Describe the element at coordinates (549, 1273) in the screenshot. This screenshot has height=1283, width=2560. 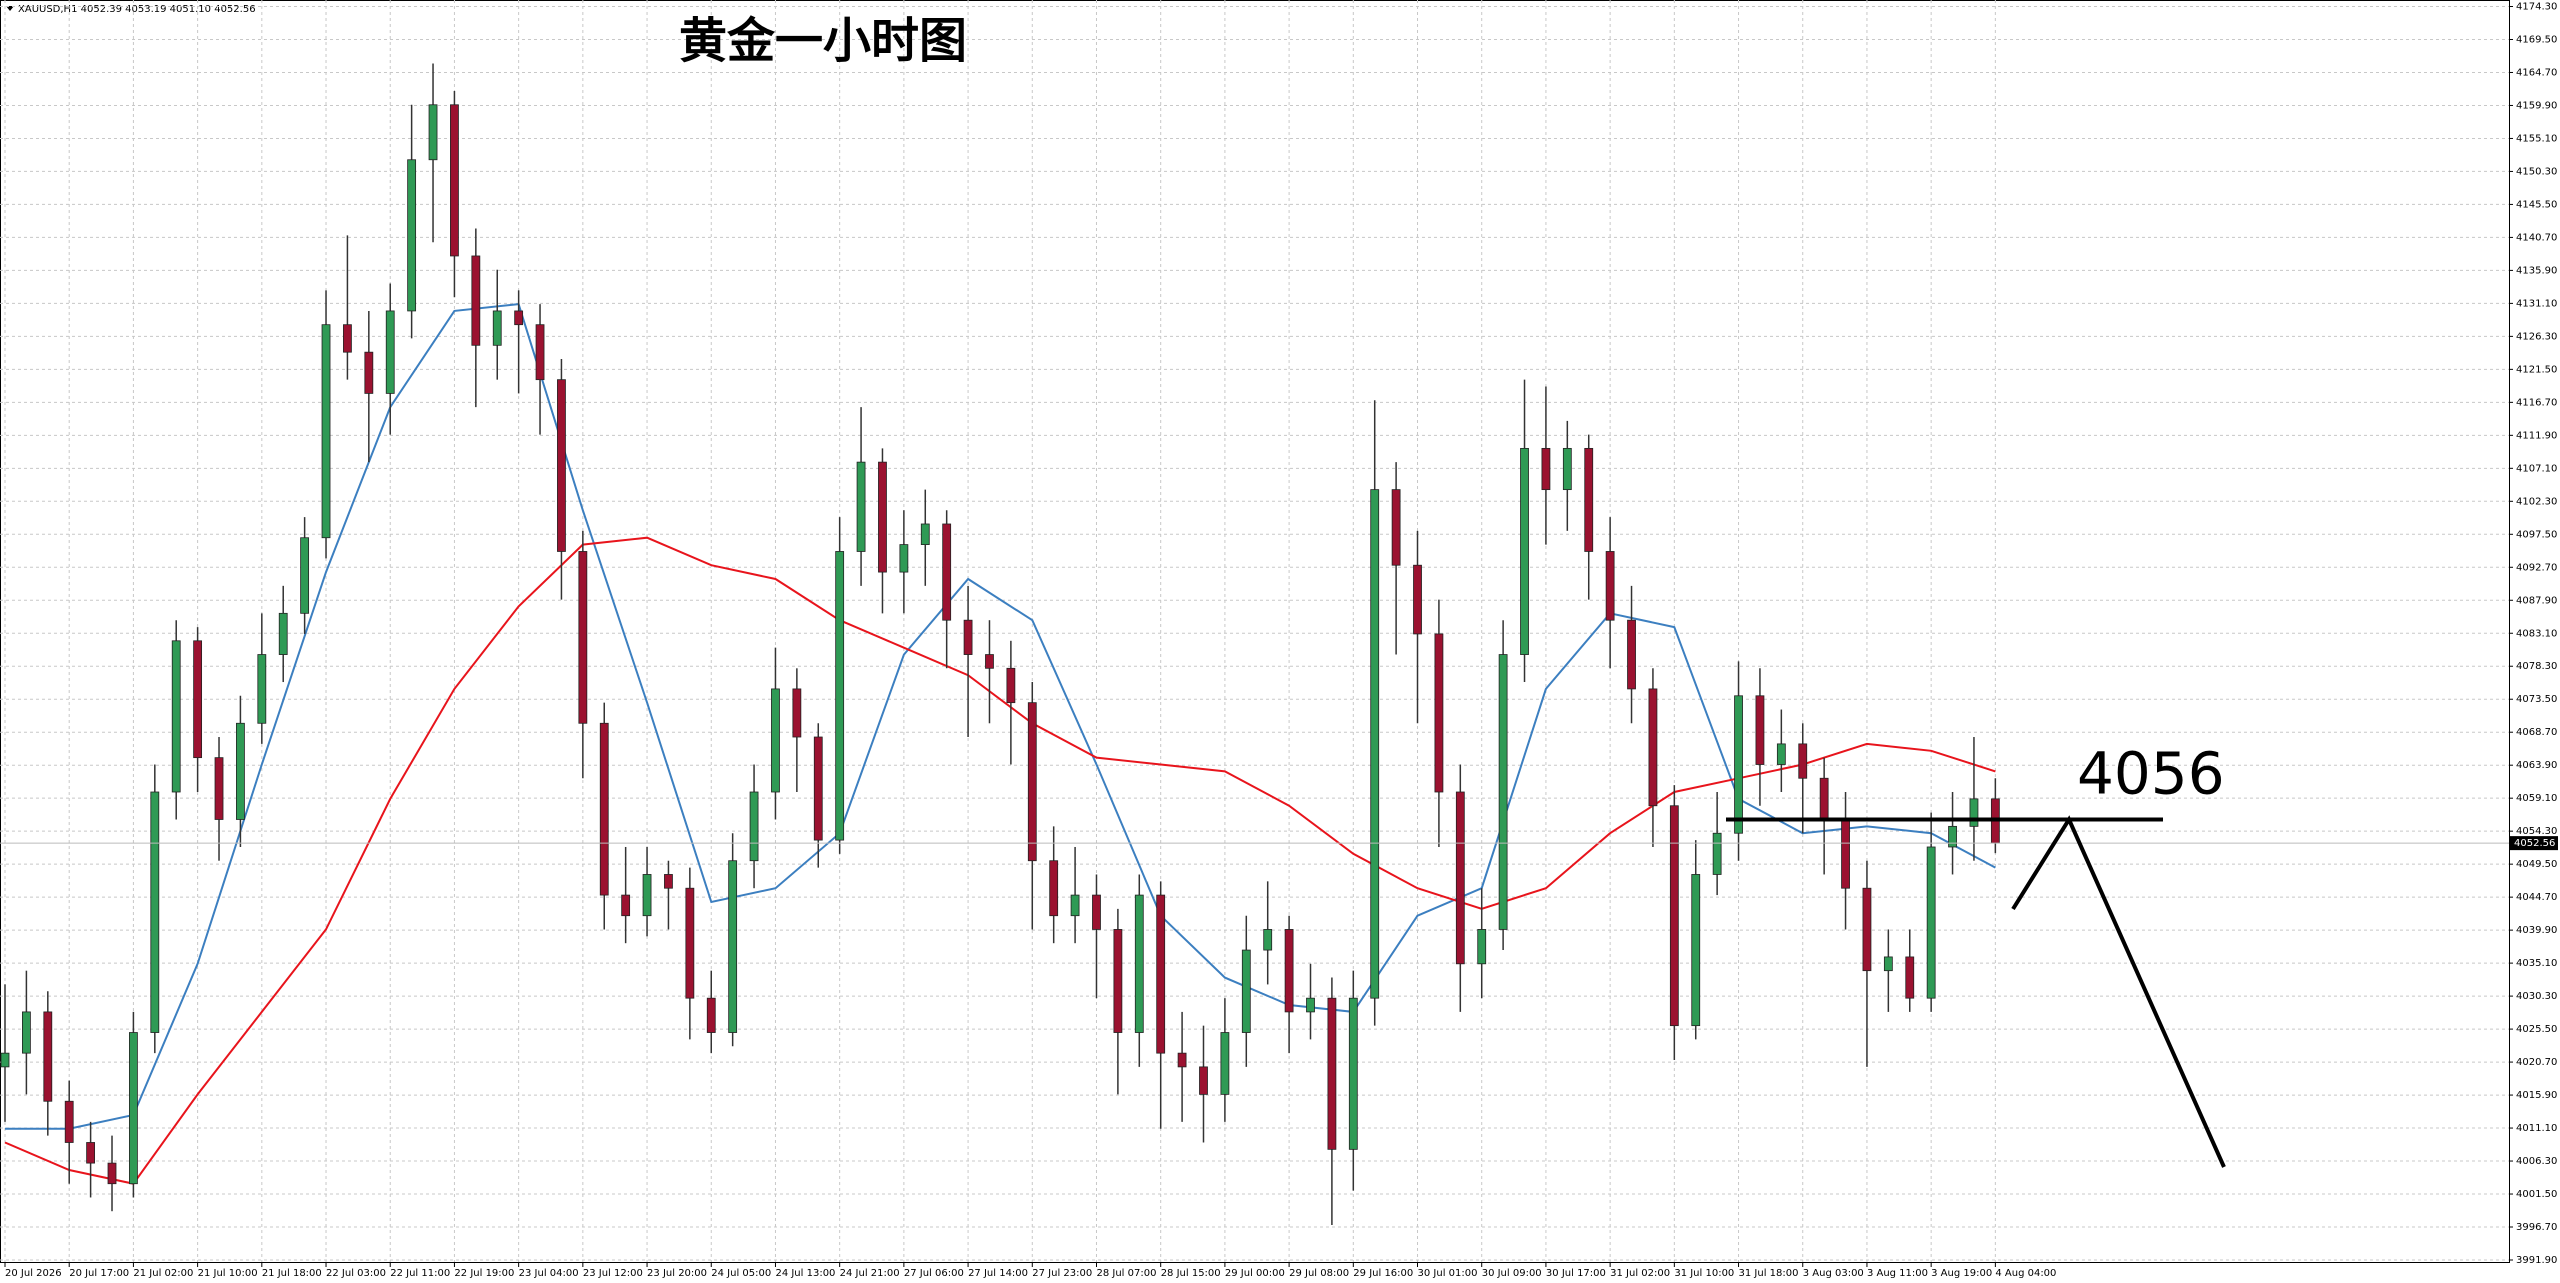
I see `x-tick-label: 23 Jul 04:00` at that location.